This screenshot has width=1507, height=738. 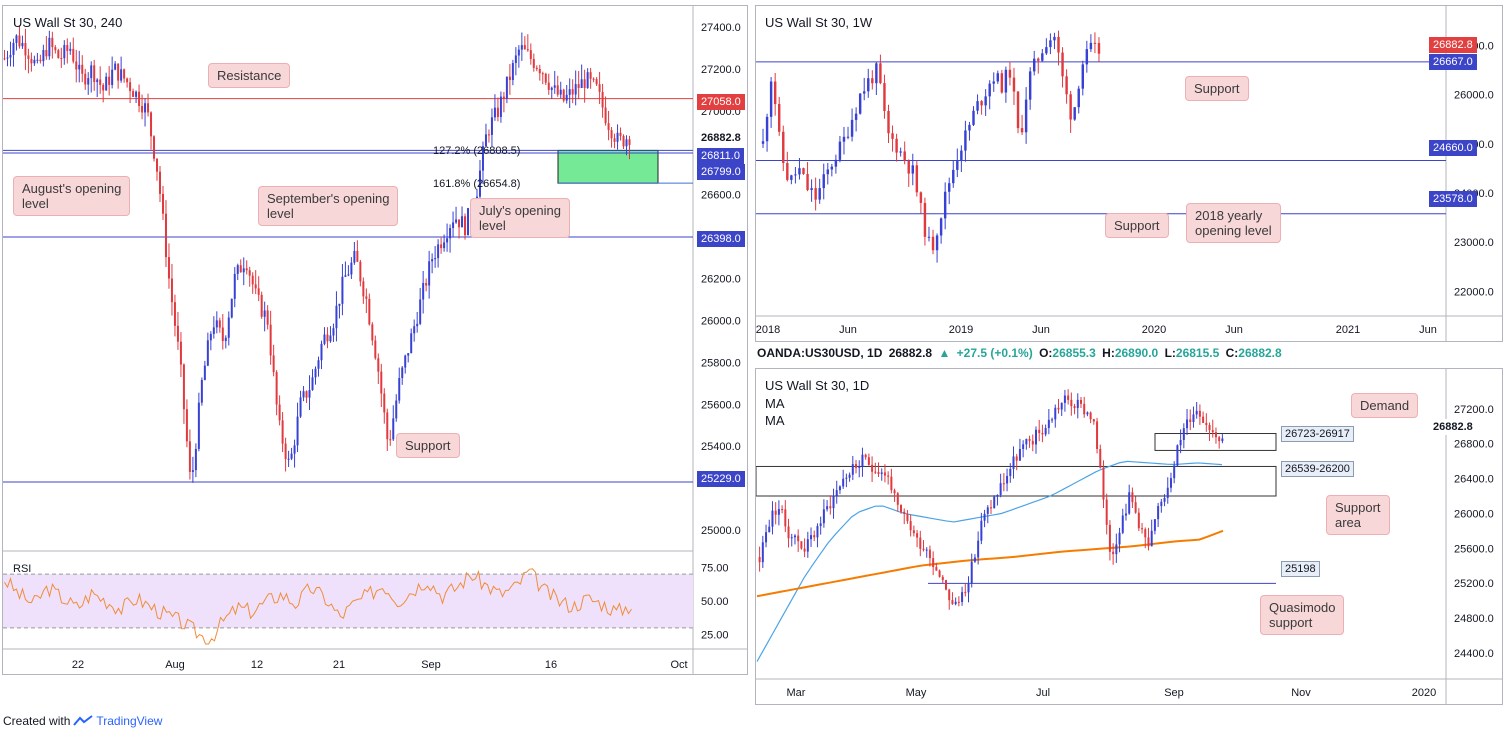 I want to click on time-tick-label: 2018, so click(x=768, y=330).